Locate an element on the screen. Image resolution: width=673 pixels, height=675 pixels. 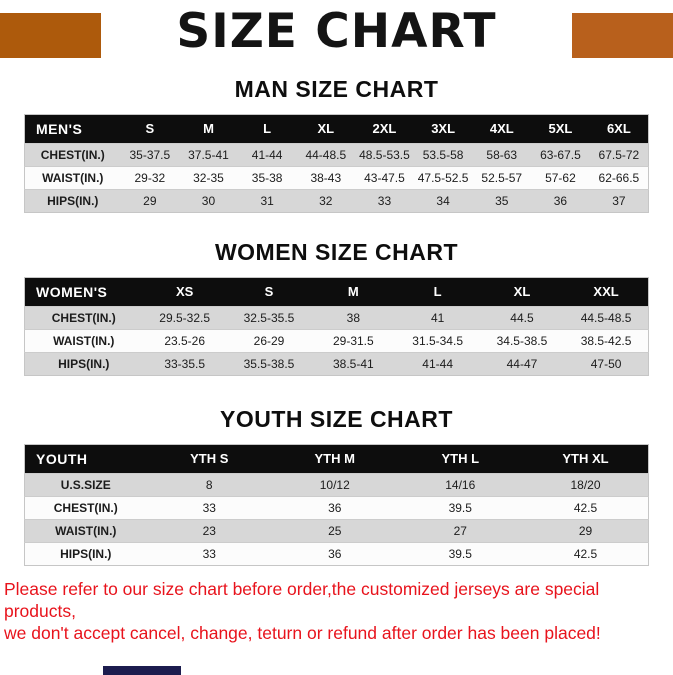
size-cell: 37 is located at coordinates (619, 200).